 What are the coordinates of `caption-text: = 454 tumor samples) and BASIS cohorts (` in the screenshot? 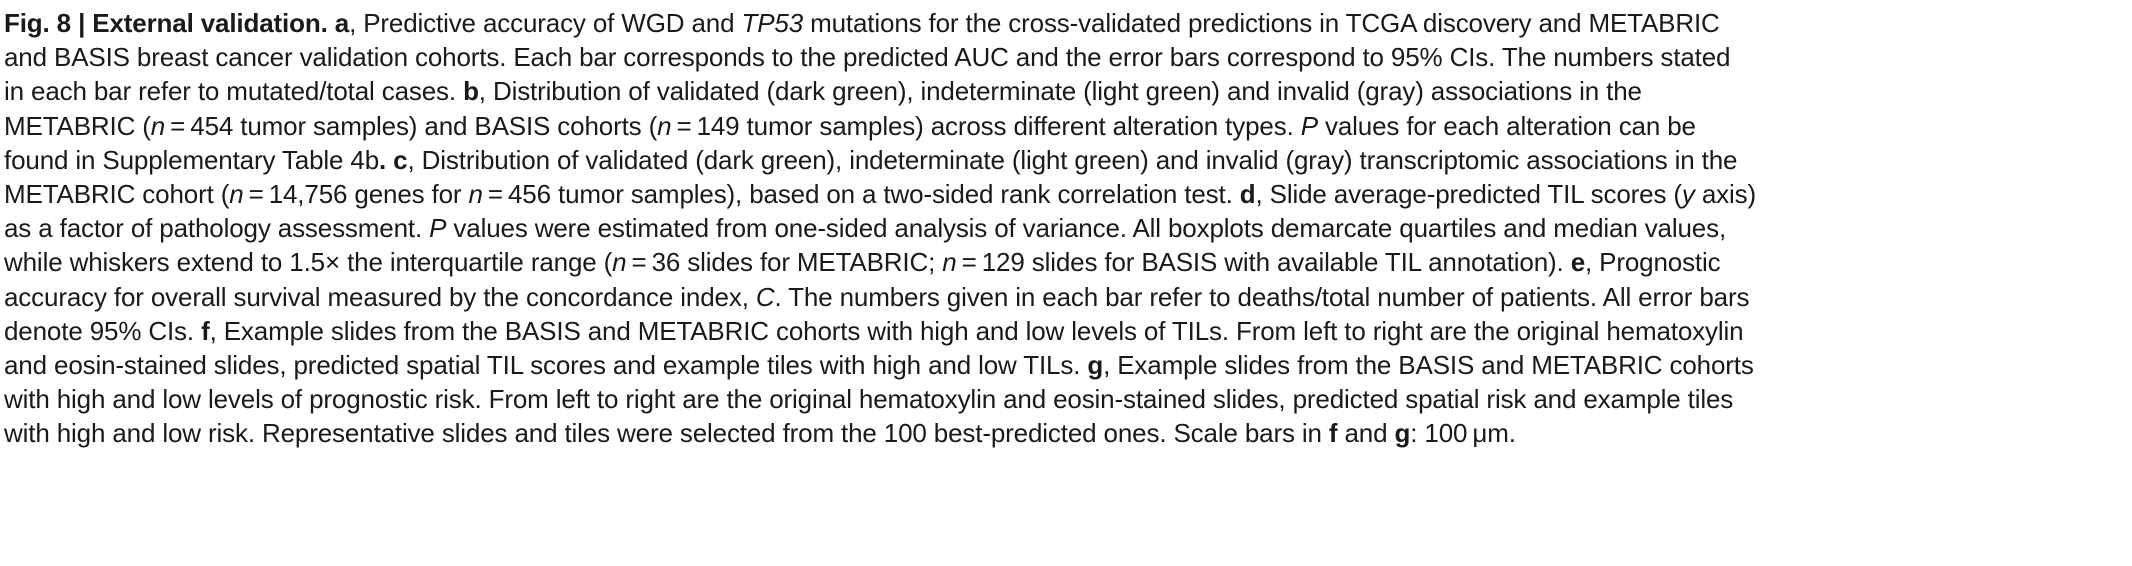 It's located at (411, 125).